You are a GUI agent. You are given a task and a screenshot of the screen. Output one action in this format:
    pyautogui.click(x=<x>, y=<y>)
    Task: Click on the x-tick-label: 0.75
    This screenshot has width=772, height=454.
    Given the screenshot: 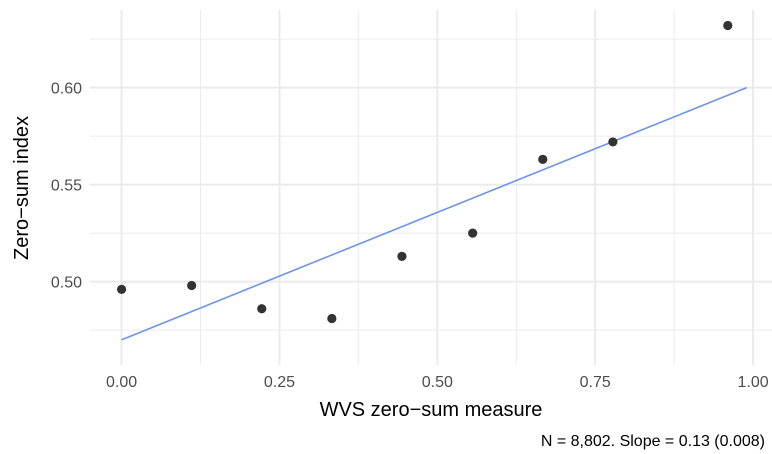 What is the action you would take?
    pyautogui.click(x=595, y=382)
    